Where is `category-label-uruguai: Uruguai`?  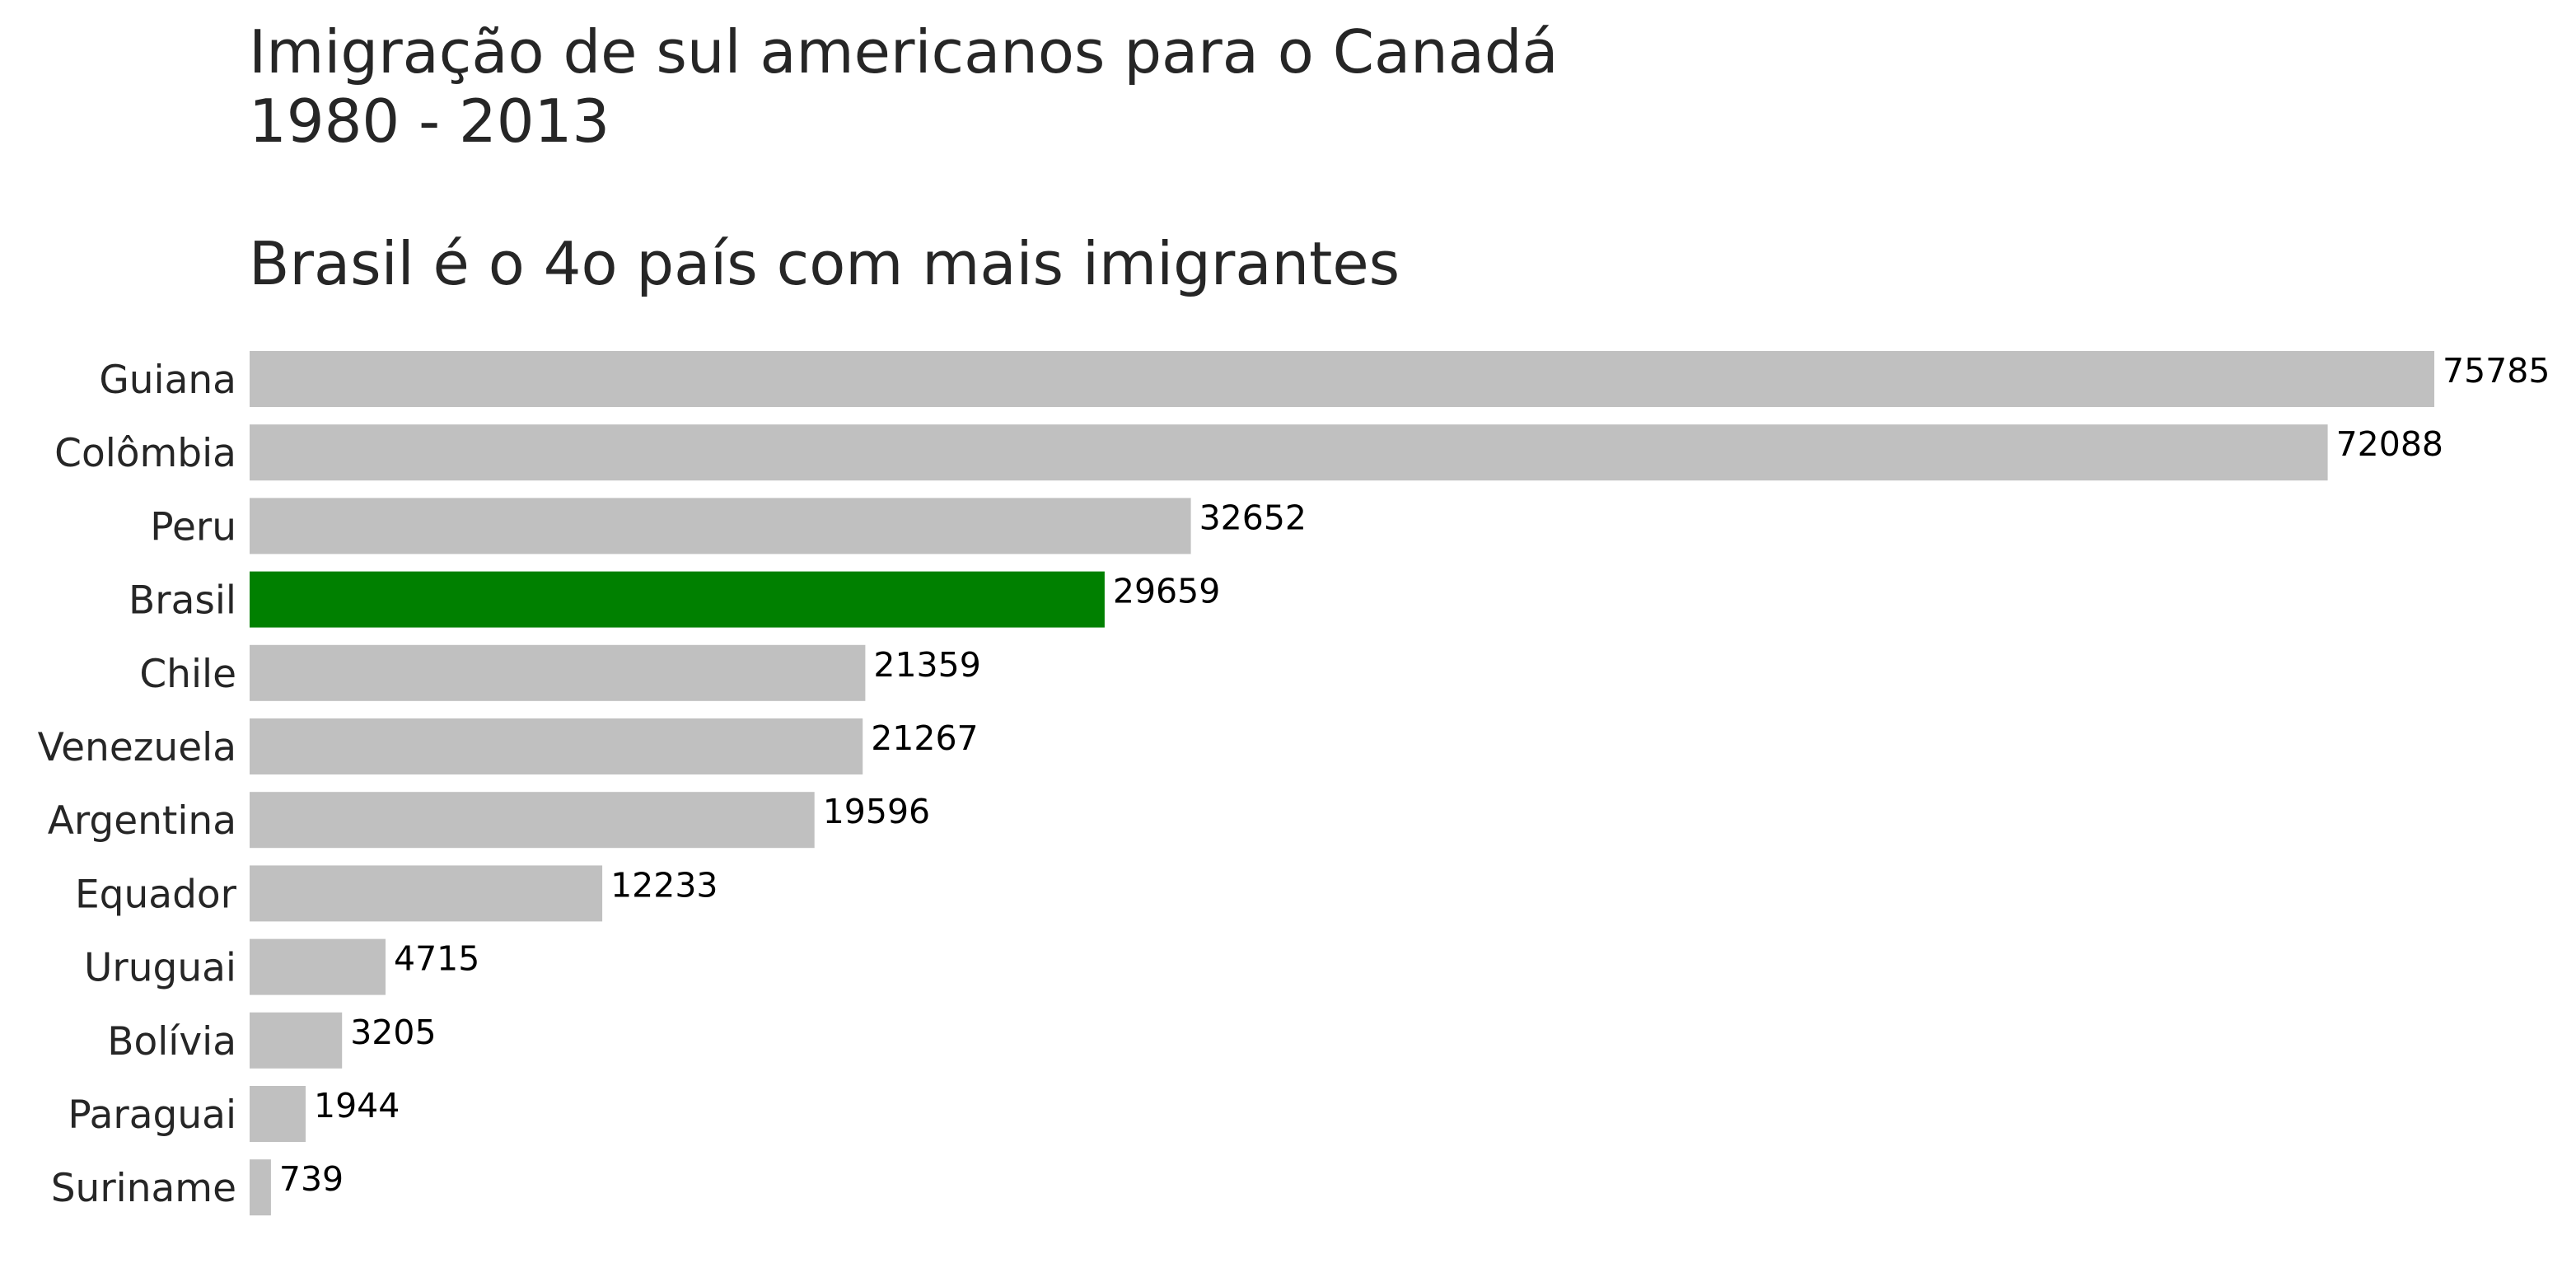
category-label-uruguai: Uruguai is located at coordinates (160, 968).